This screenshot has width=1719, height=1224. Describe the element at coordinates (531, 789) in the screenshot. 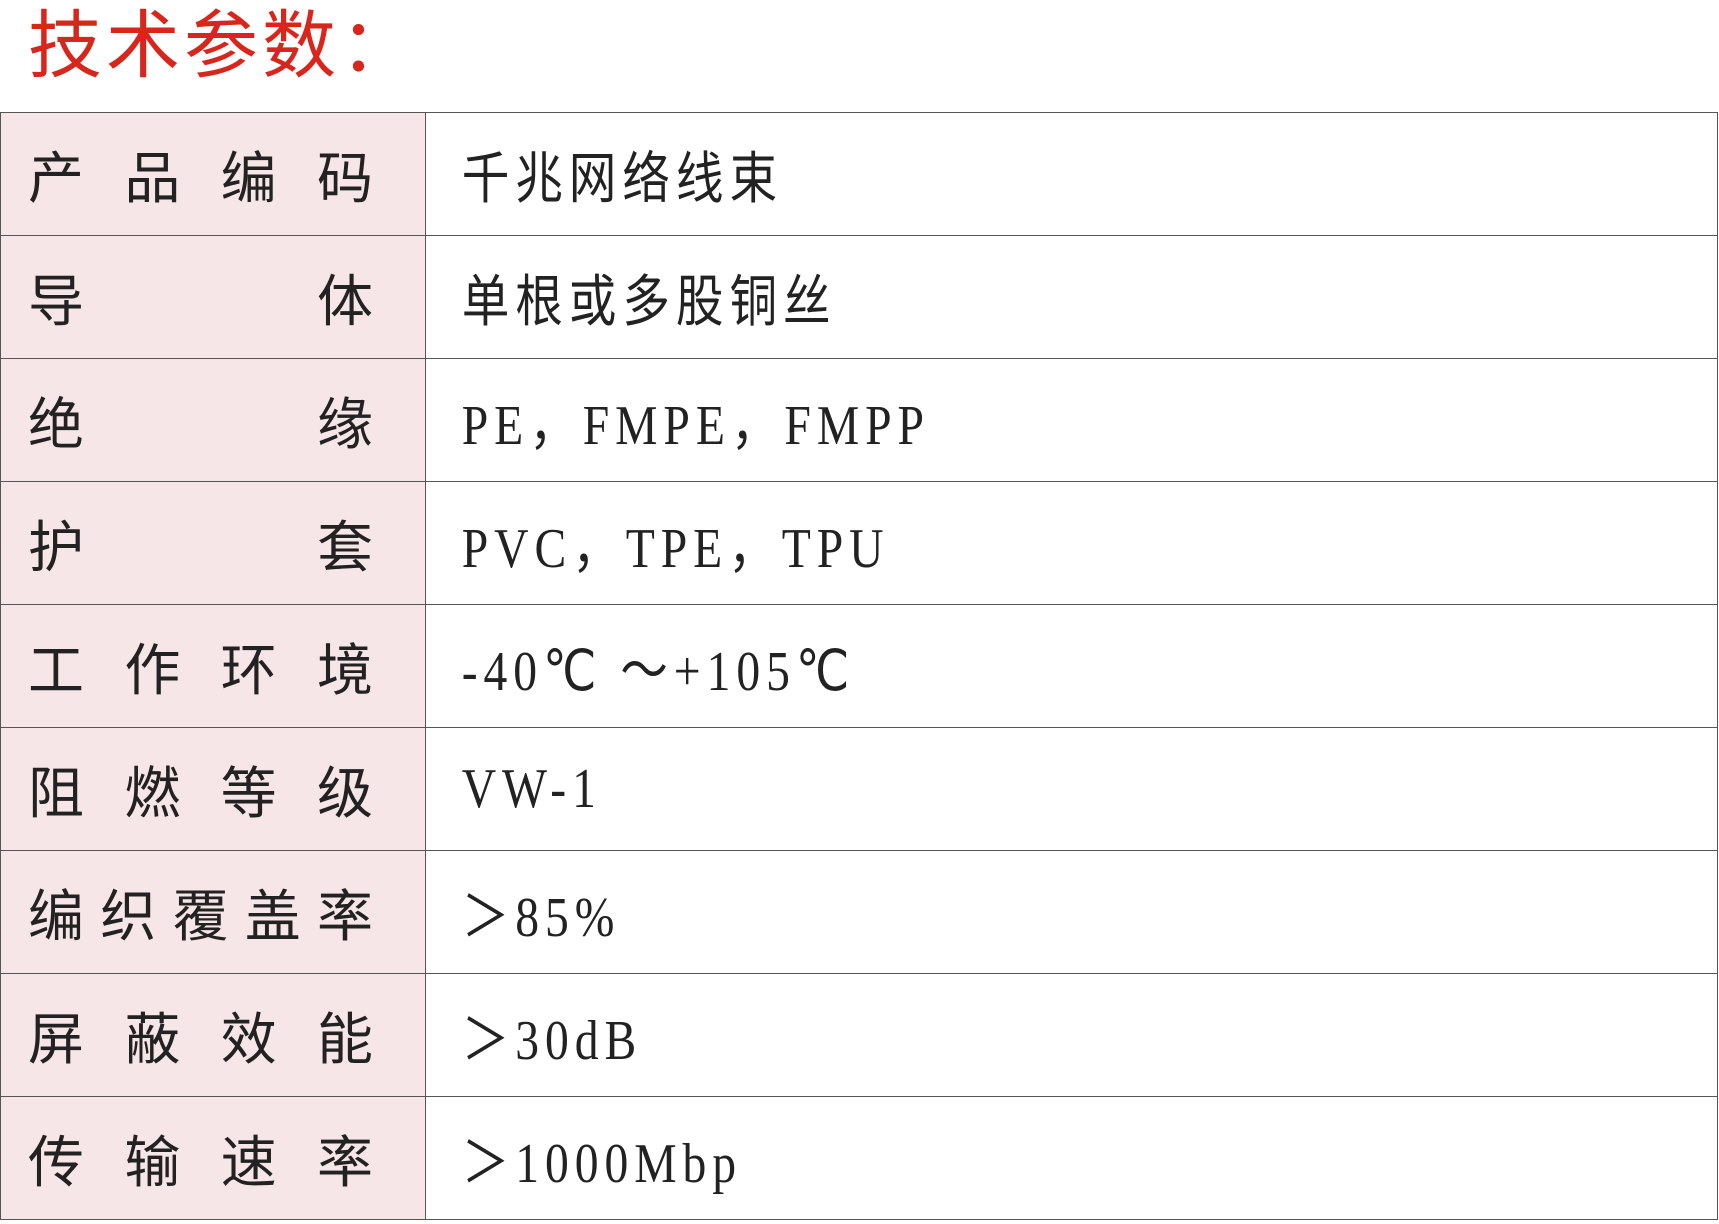

I see `row-value: VW-1` at that location.